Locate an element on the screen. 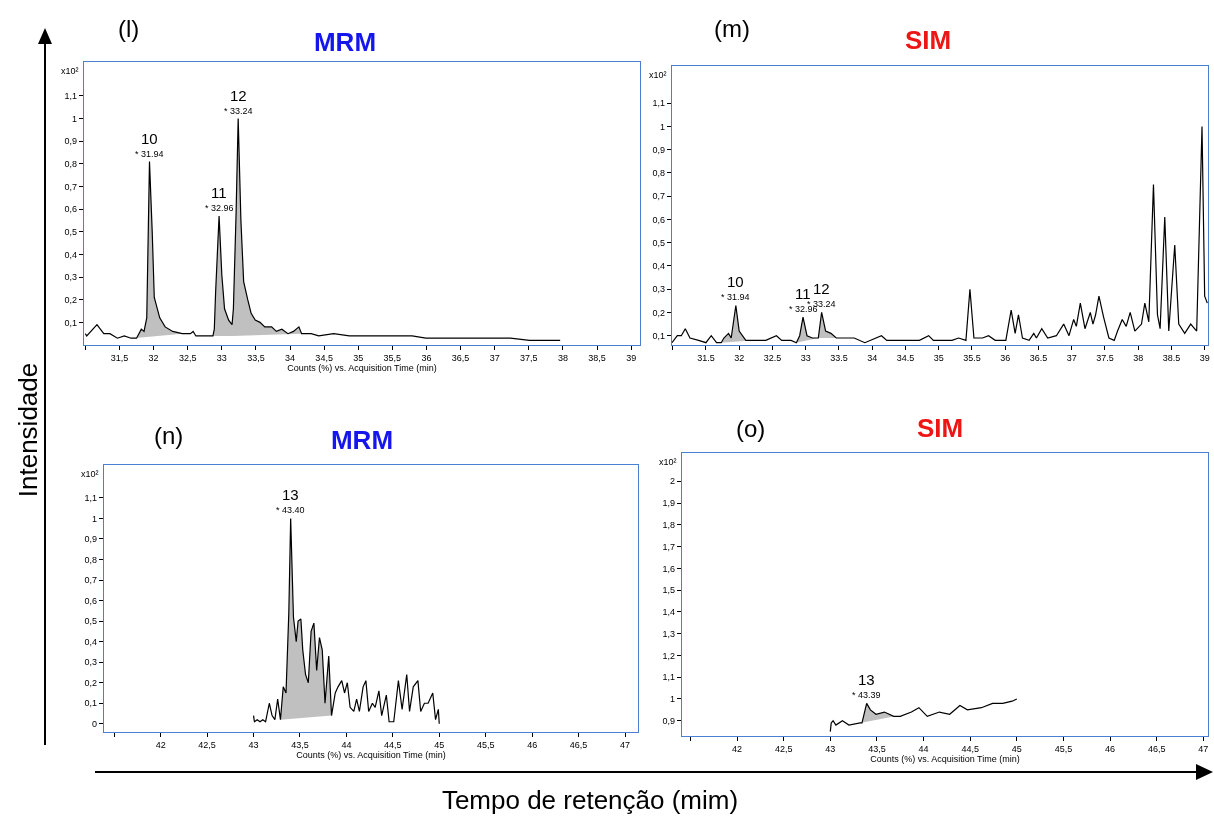 Image resolution: width=1214 pixels, height=818 pixels. x-tick-label: 38,5 is located at coordinates (597, 357).